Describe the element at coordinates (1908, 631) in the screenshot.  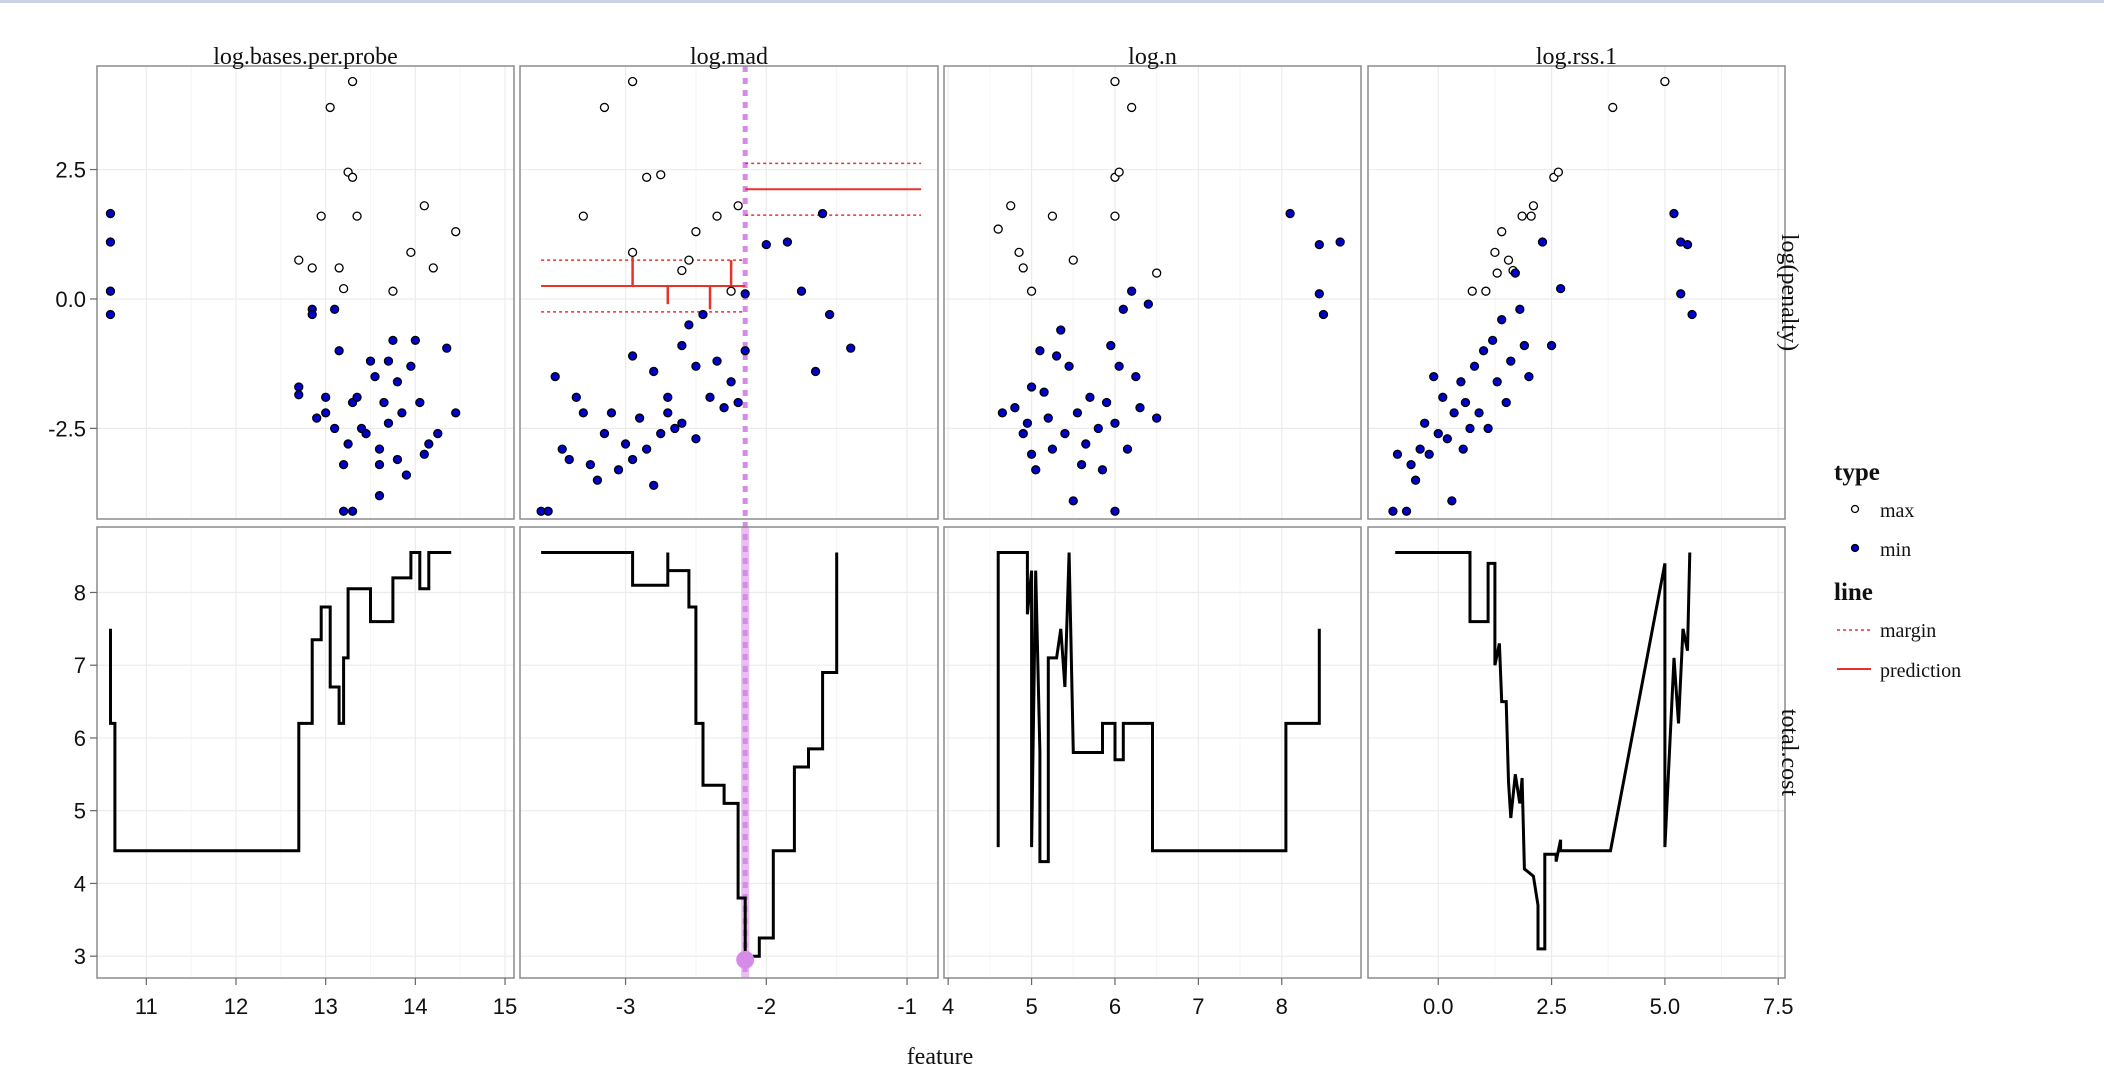
I see `legend-item: margin` at that location.